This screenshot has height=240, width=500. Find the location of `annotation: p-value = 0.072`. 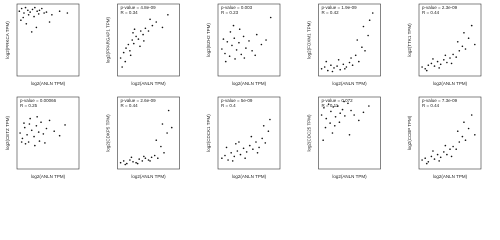

annotation: p-value = 0.072 is located at coordinates (338, 100).